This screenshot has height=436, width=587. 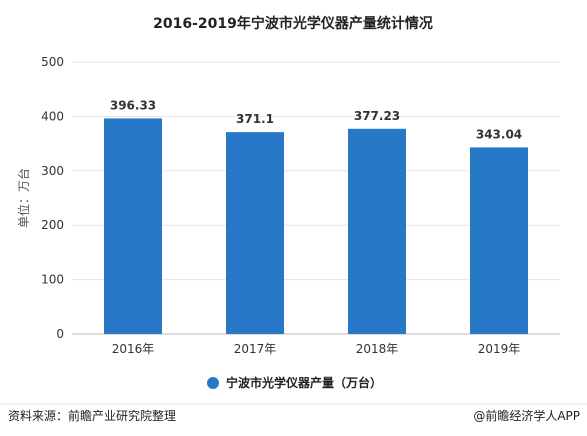 What do you see at coordinates (52, 225) in the screenshot?
I see `y-tick-label: 200` at bounding box center [52, 225].